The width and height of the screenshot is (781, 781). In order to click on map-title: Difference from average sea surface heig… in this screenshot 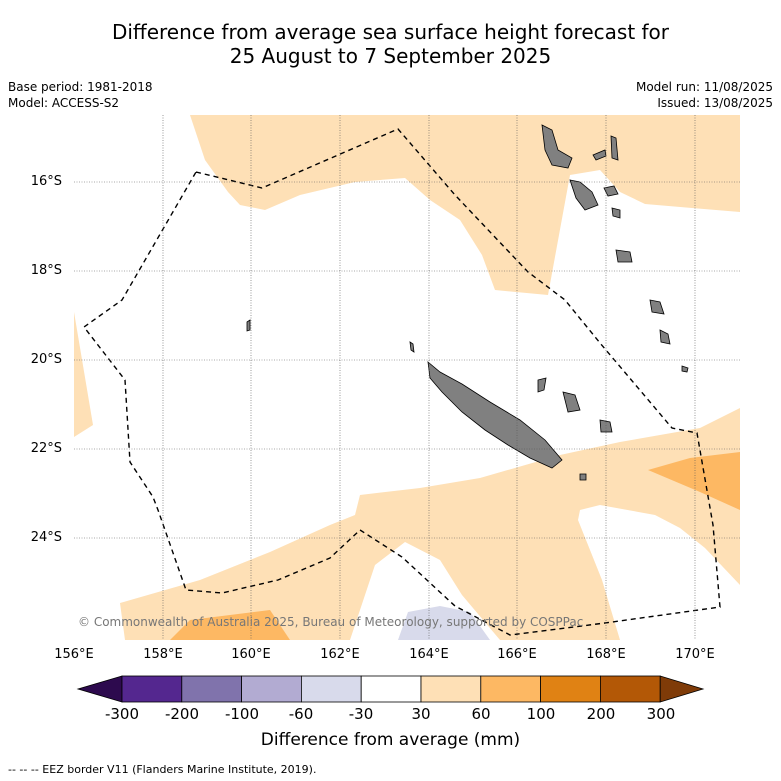, I will do `click(390, 44)`.